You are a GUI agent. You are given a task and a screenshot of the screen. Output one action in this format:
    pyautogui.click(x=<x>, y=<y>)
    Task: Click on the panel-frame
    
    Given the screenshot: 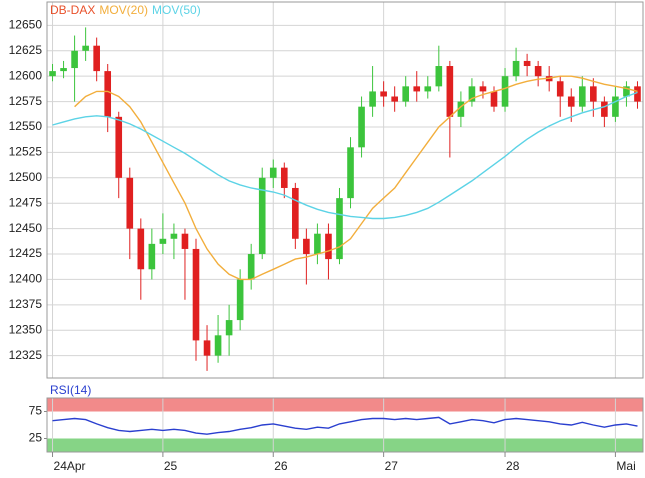 What is the action you would take?
    pyautogui.click(x=345, y=425)
    